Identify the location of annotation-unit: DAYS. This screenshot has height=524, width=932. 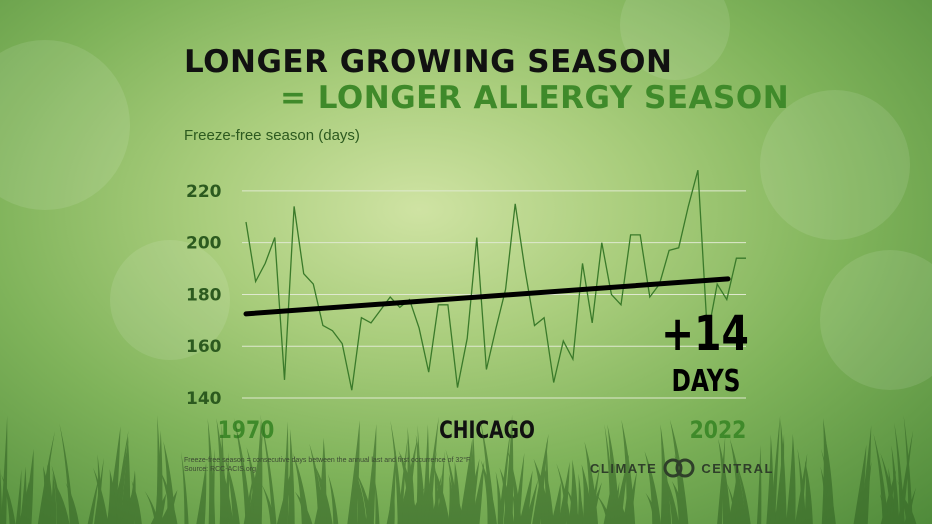
(705, 381).